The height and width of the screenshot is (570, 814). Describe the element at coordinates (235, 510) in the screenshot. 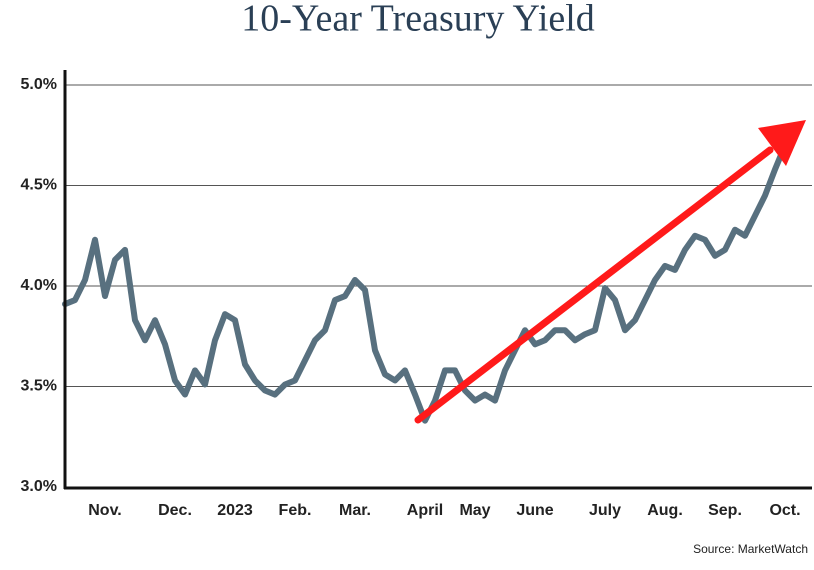

I see `x-tick-label: 2023` at that location.